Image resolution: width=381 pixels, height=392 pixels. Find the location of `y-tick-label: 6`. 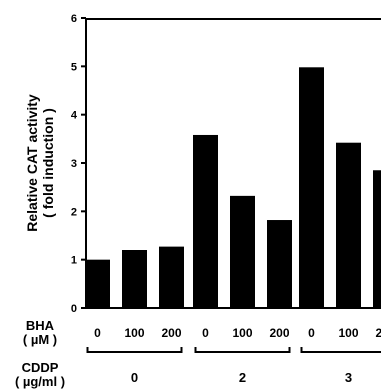

y-tick-label: 6 is located at coordinates (74, 19).